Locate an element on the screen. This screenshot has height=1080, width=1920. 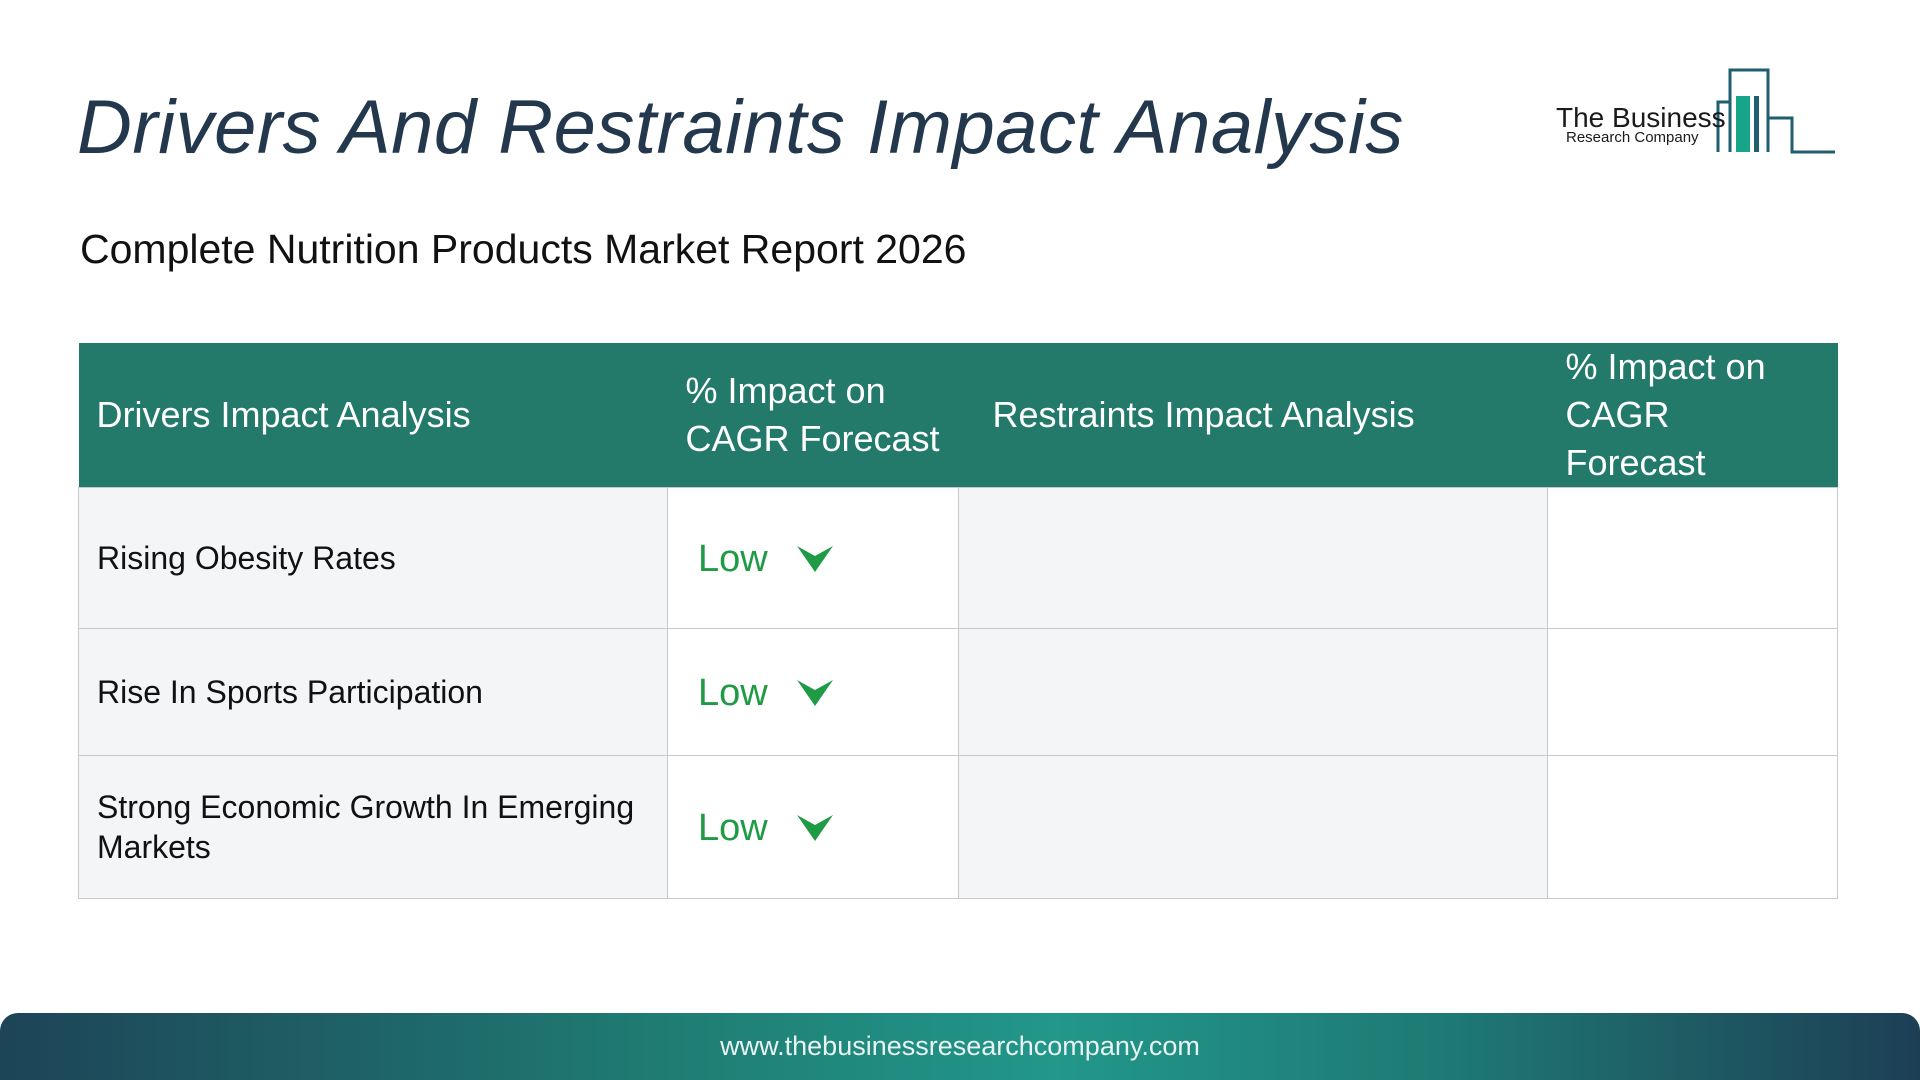
driver-cell: Rising Obesity Rates is located at coordinates (373, 558).